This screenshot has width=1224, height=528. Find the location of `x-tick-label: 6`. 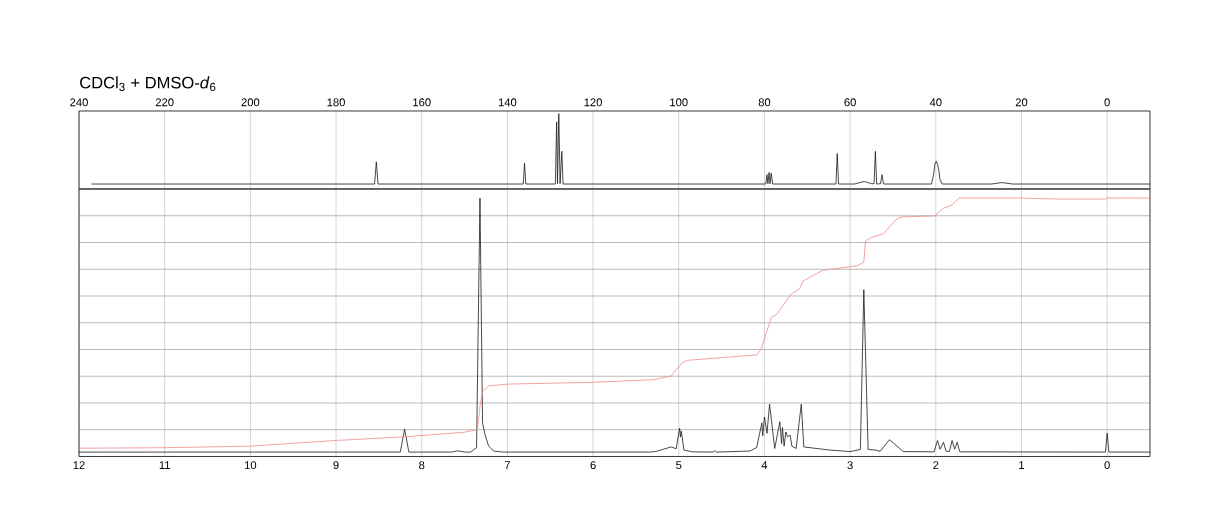

x-tick-label: 6 is located at coordinates (593, 465).